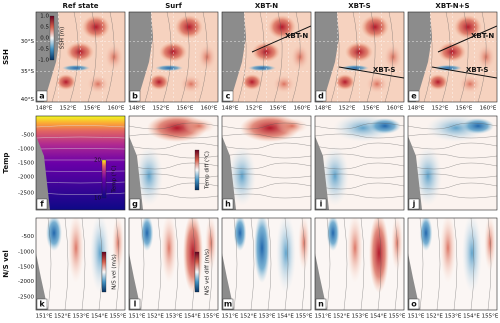 This screenshot has height=323, width=500. Describe the element at coordinates (452, 57) in the screenshot. I see `panel: XBT-N XBT-S` at that location.